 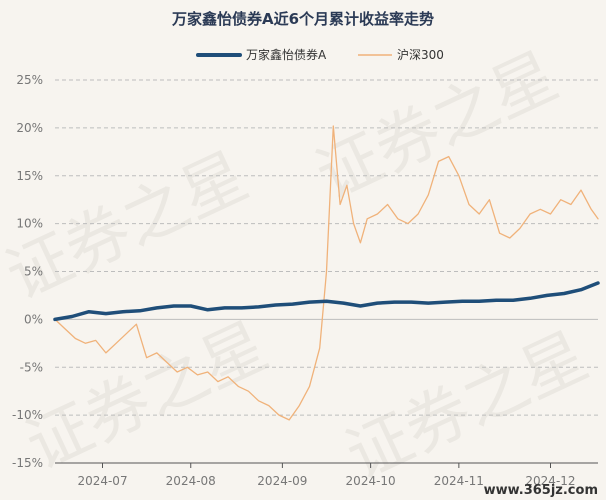 I want to click on y-tick-label: 20%, so click(x=29, y=128).